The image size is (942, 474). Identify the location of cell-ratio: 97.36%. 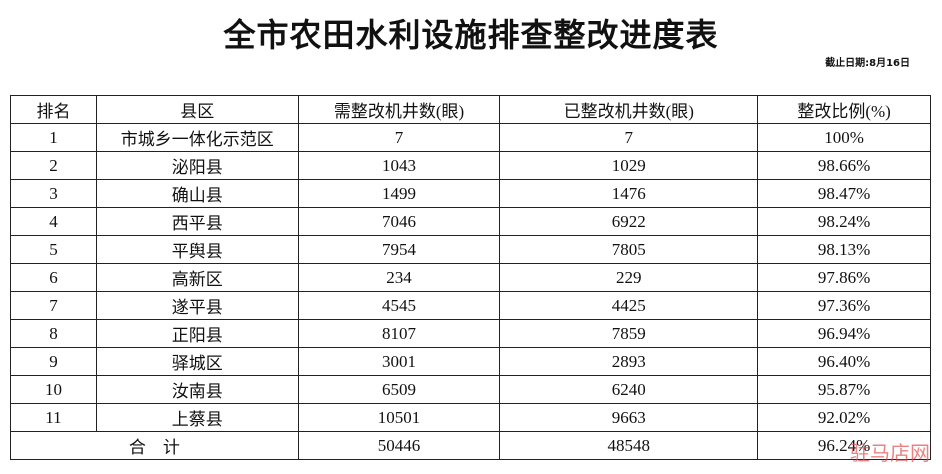
(844, 305).